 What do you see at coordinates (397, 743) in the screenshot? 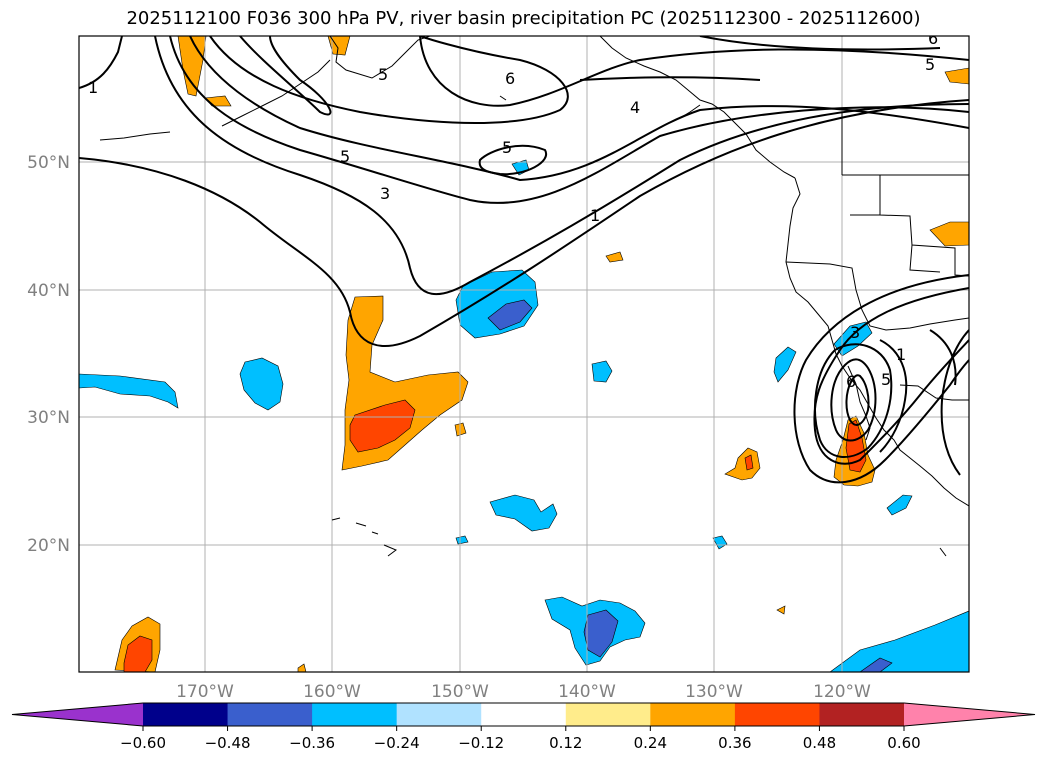
I see `colorbar-tick-label: −0.24` at bounding box center [397, 743].